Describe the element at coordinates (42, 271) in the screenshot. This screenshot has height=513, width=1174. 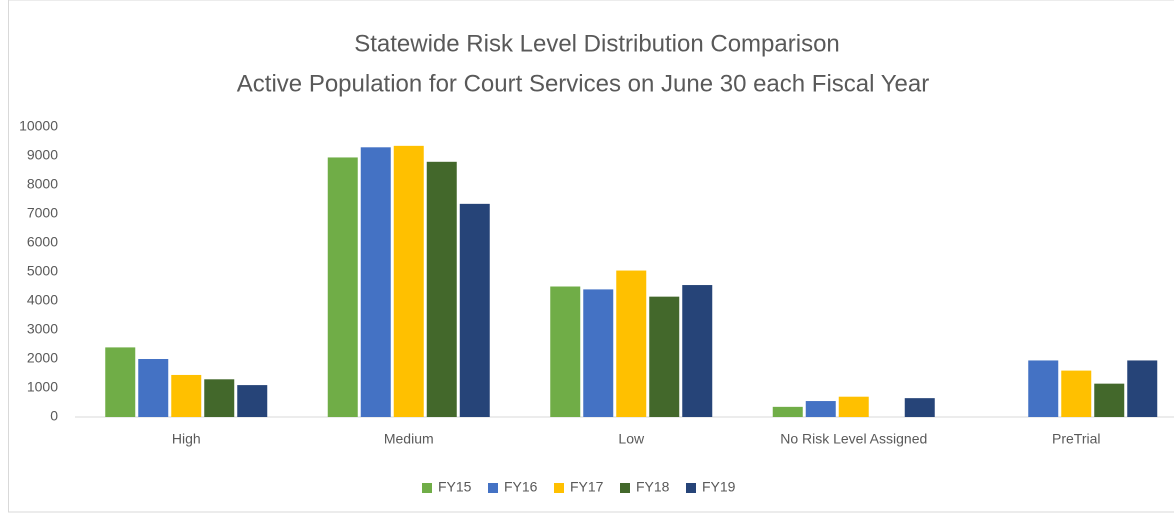
I see `y-tick-label: 5000` at that location.